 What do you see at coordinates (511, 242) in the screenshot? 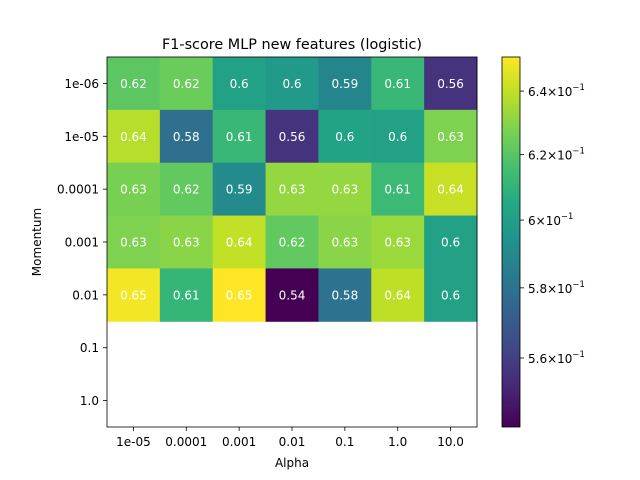
I see `colorbar-gradient` at bounding box center [511, 242].